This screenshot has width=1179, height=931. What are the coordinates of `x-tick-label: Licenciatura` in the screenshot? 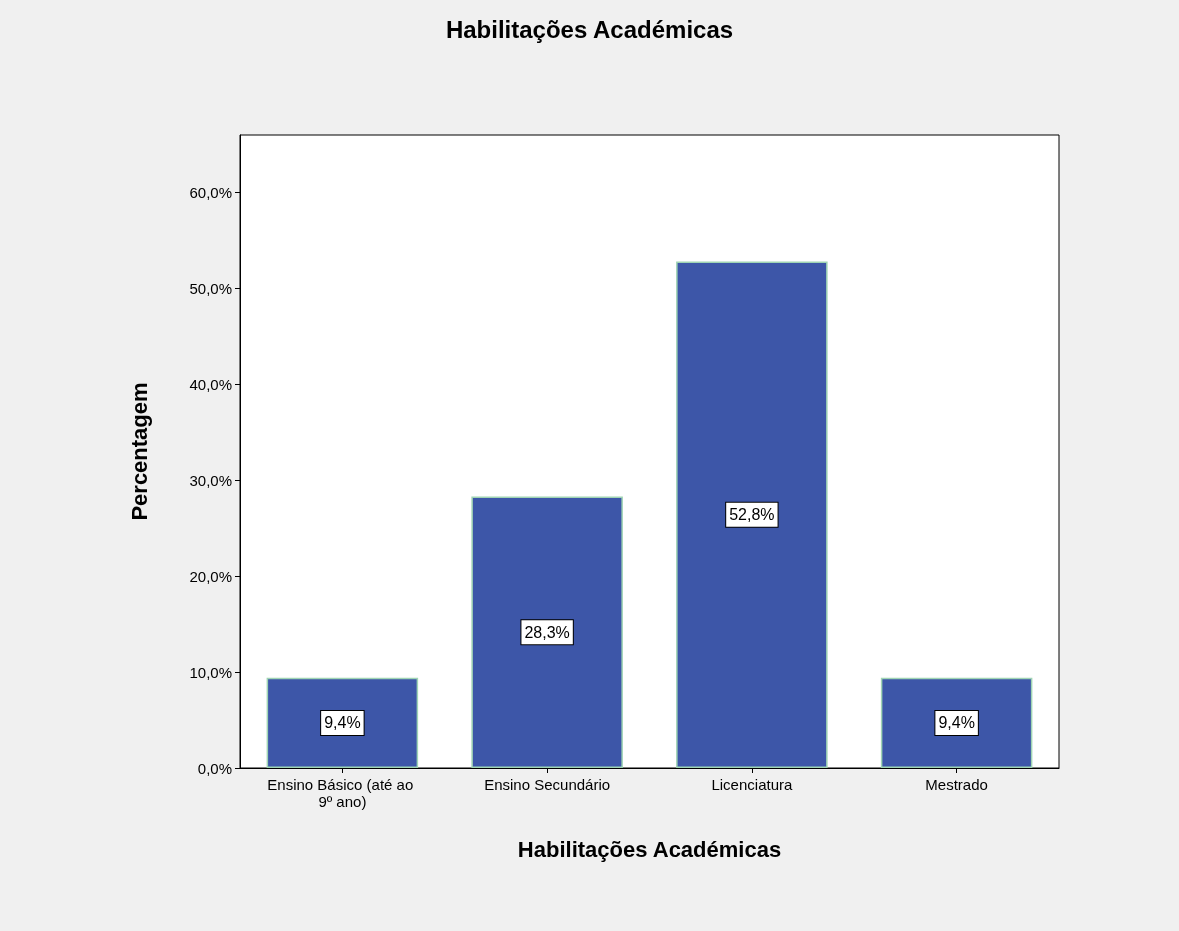 It's located at (752, 784).